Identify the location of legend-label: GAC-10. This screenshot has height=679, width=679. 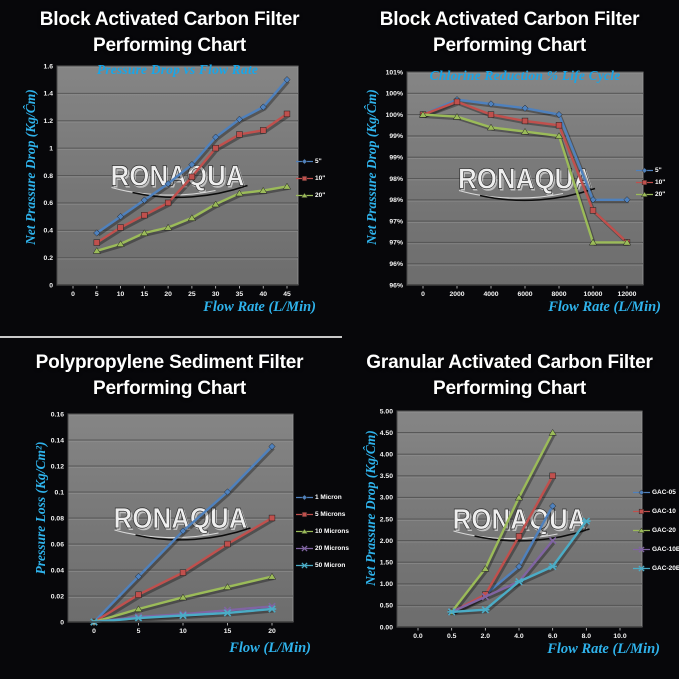
(664, 511).